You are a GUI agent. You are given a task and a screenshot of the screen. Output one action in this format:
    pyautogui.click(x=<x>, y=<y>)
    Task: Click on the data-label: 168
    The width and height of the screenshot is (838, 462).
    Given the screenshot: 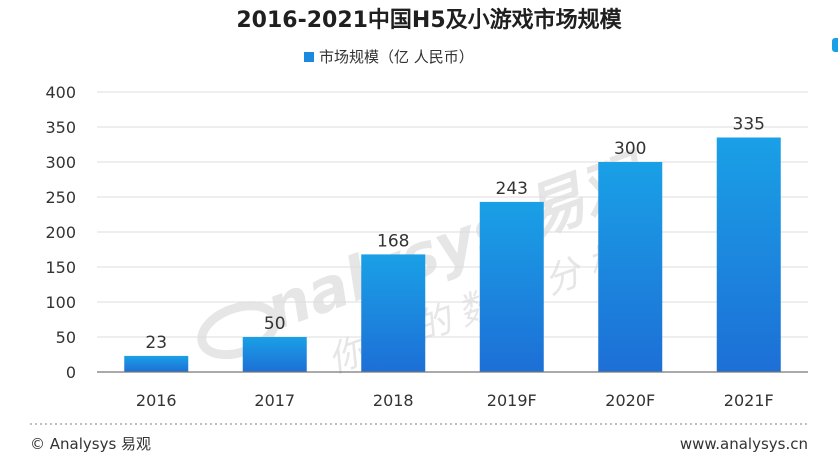 What is the action you would take?
    pyautogui.click(x=393, y=241)
    